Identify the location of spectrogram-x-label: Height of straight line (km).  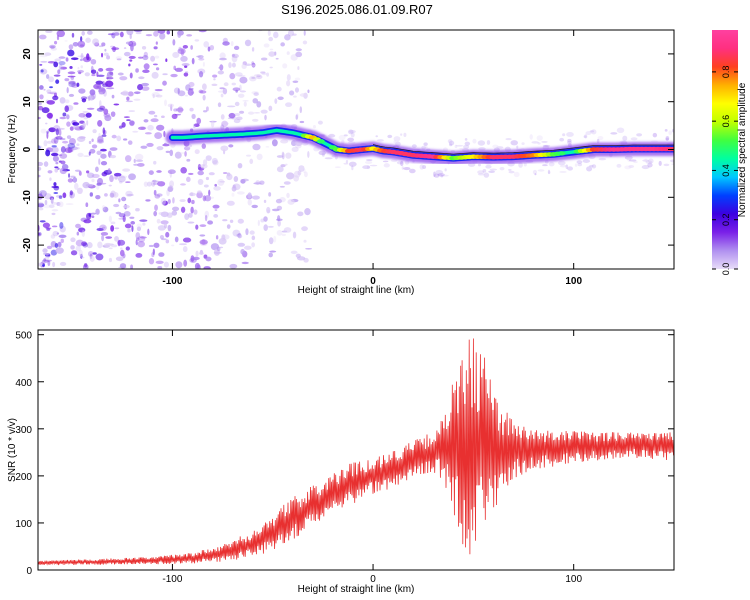
(356, 290).